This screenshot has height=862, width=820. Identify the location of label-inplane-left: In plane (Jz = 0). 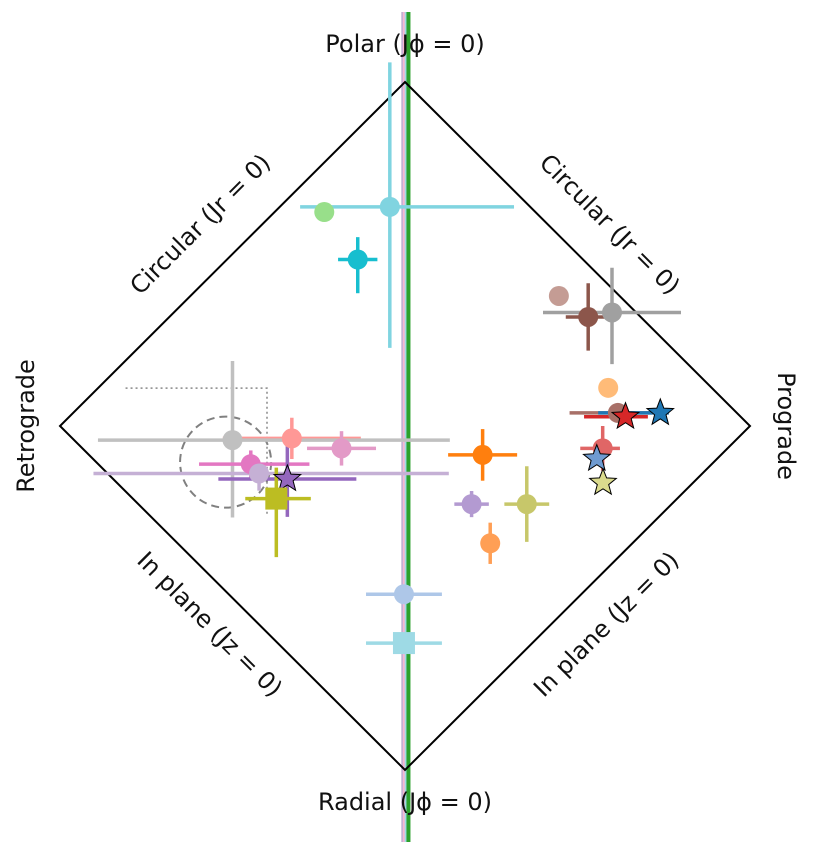
(209, 624).